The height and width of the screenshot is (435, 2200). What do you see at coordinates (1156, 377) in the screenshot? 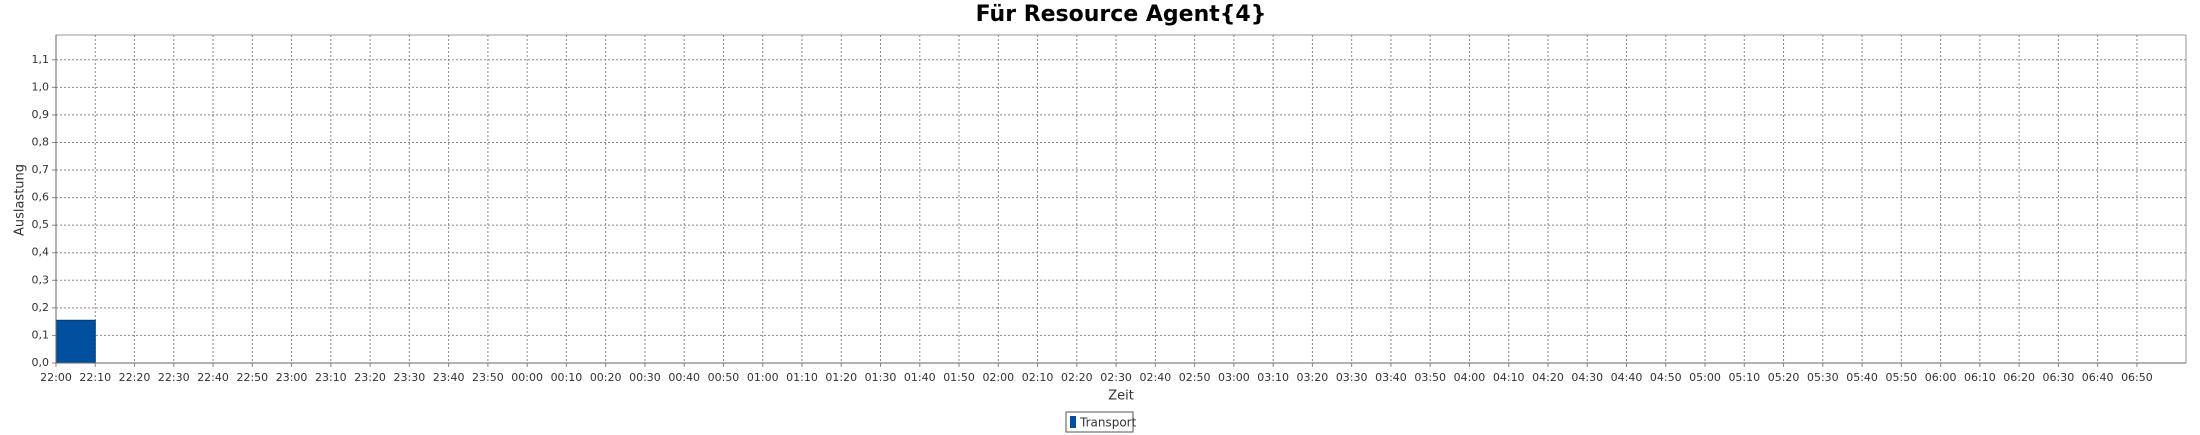
I see `x-tick-label: 02:40` at bounding box center [1156, 377].